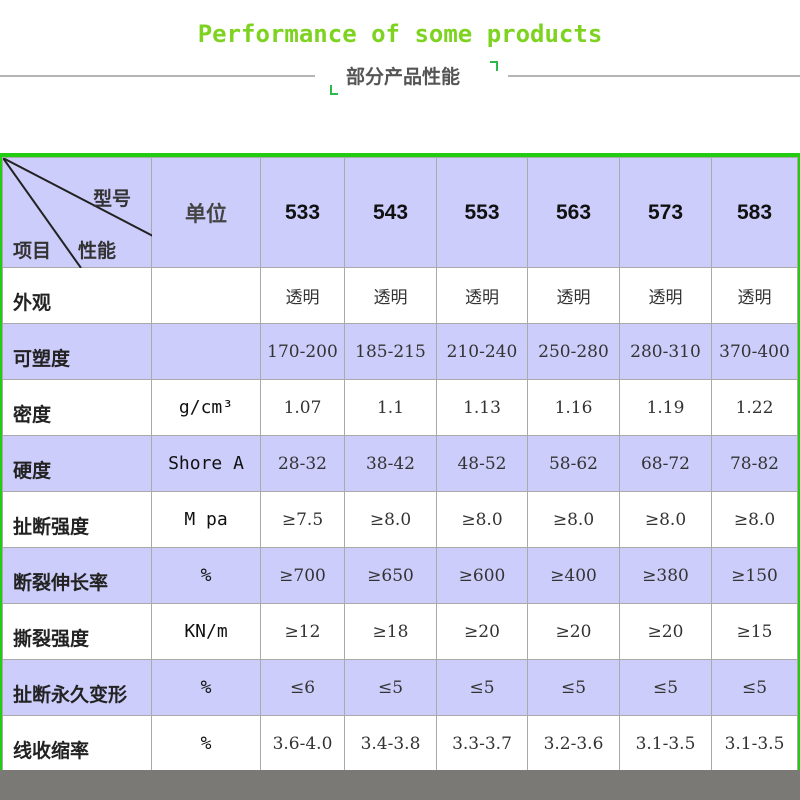  I want to click on property-name: 线收缩率, so click(77, 743).